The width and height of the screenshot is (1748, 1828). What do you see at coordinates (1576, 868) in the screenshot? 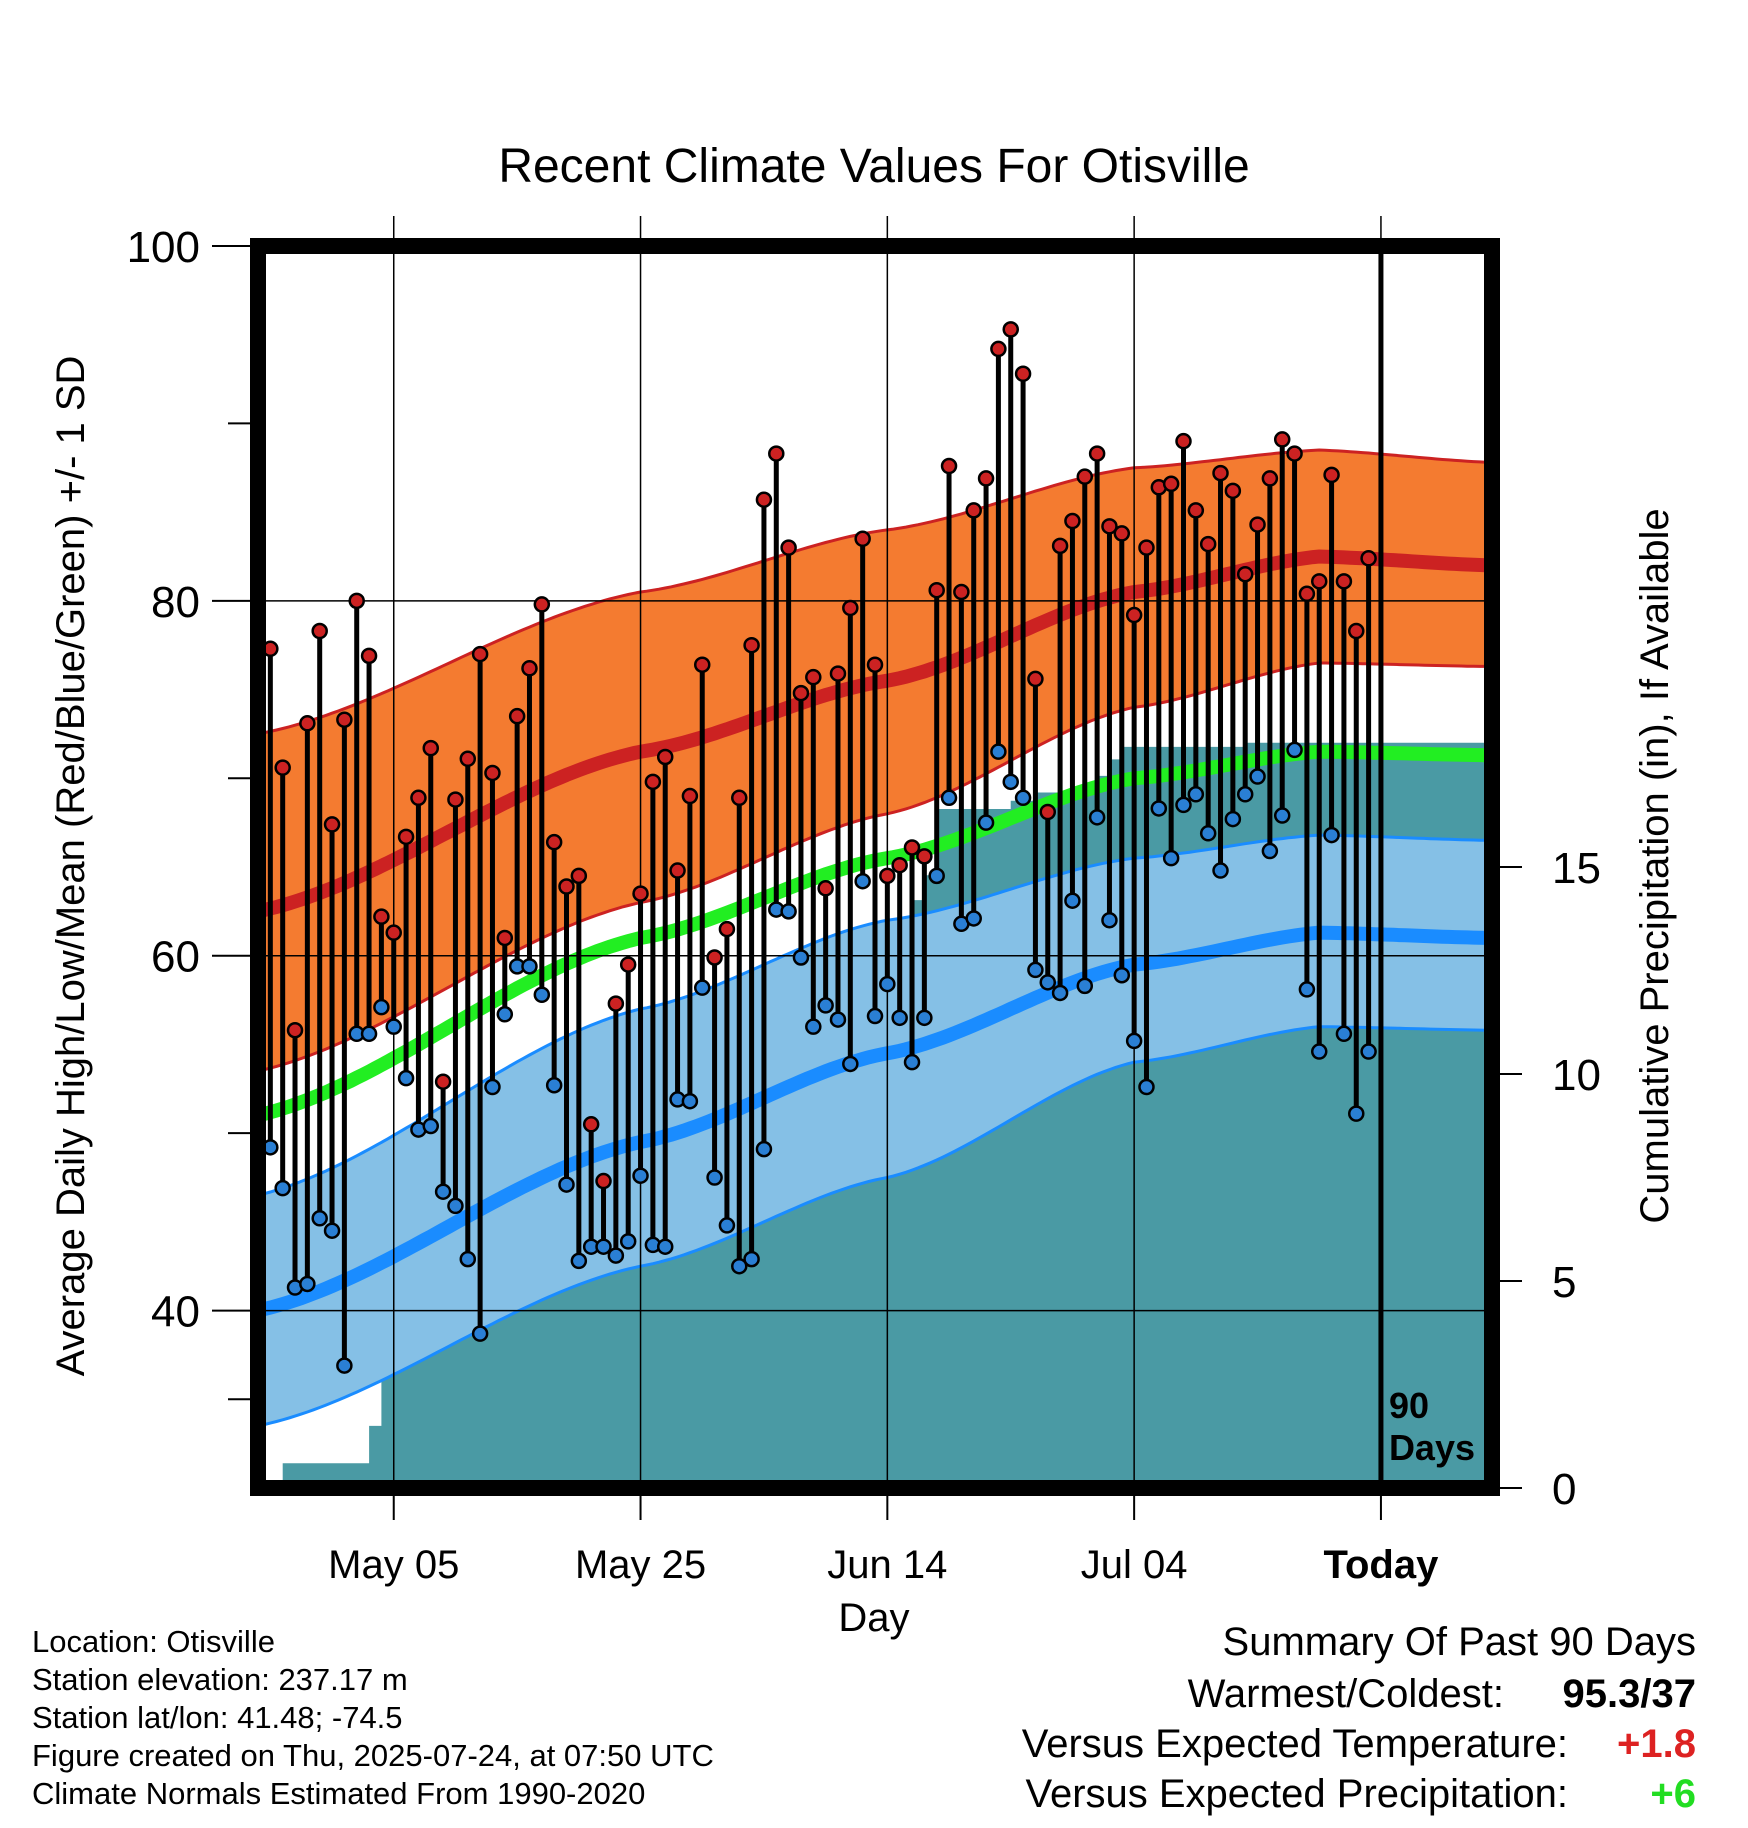
I see `y2-tick-label: 15` at bounding box center [1576, 868].